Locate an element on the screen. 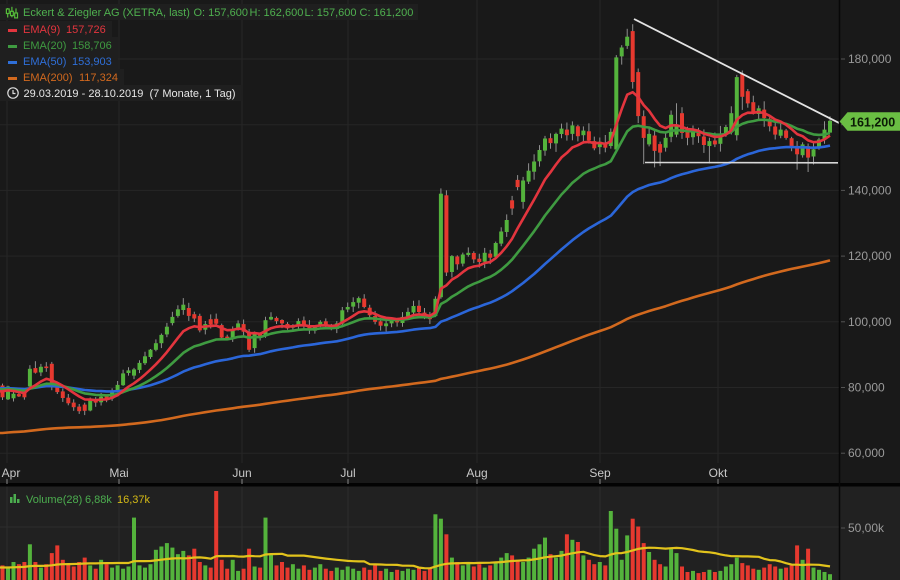  svg-text: 6,88k is located at coordinates (98, 500).